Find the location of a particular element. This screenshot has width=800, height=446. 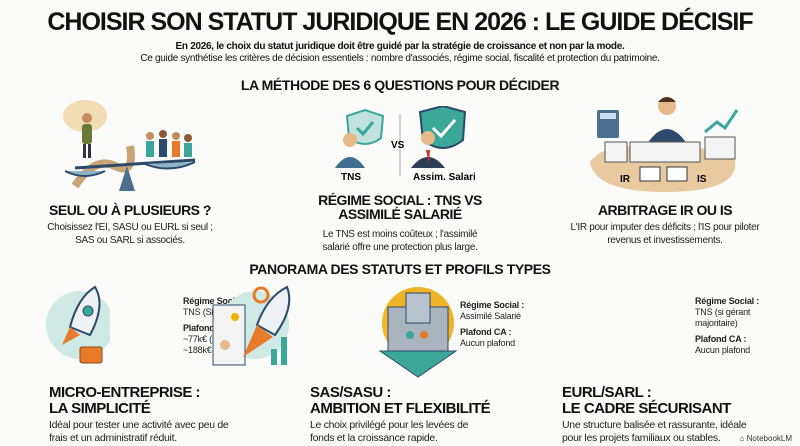

section-heading-panorama: PANORAMA DES STATUTS ET PROFILS TYPES is located at coordinates (400, 269).